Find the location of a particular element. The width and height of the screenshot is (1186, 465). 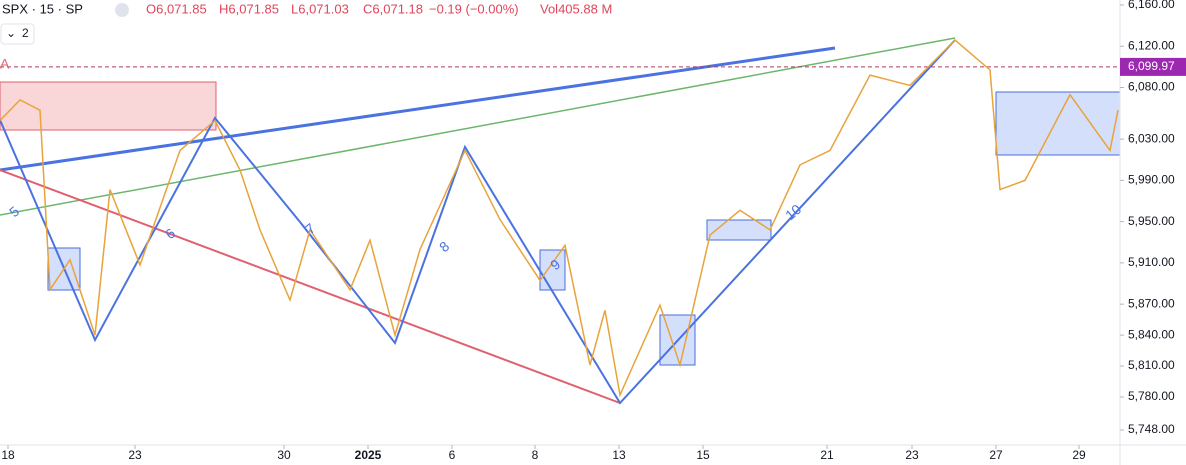

x-tick-label: 29 is located at coordinates (1079, 455).